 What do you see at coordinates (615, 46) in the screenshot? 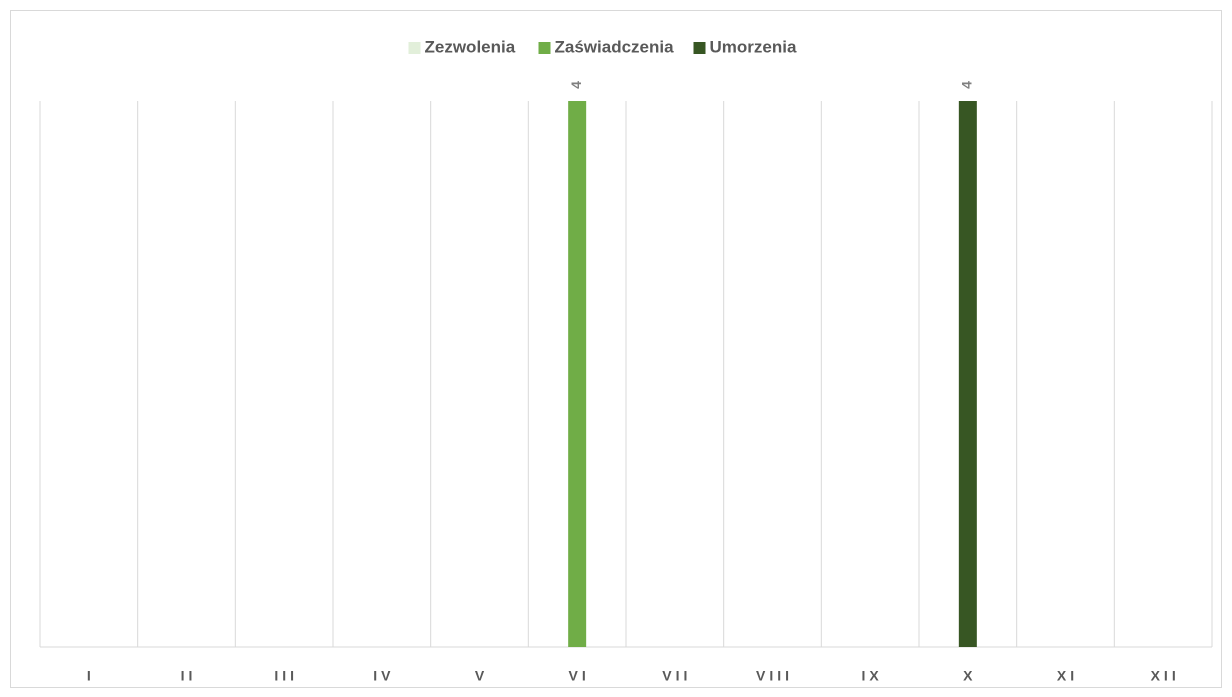
I see `legend-label: Zaświadczenia` at bounding box center [615, 46].